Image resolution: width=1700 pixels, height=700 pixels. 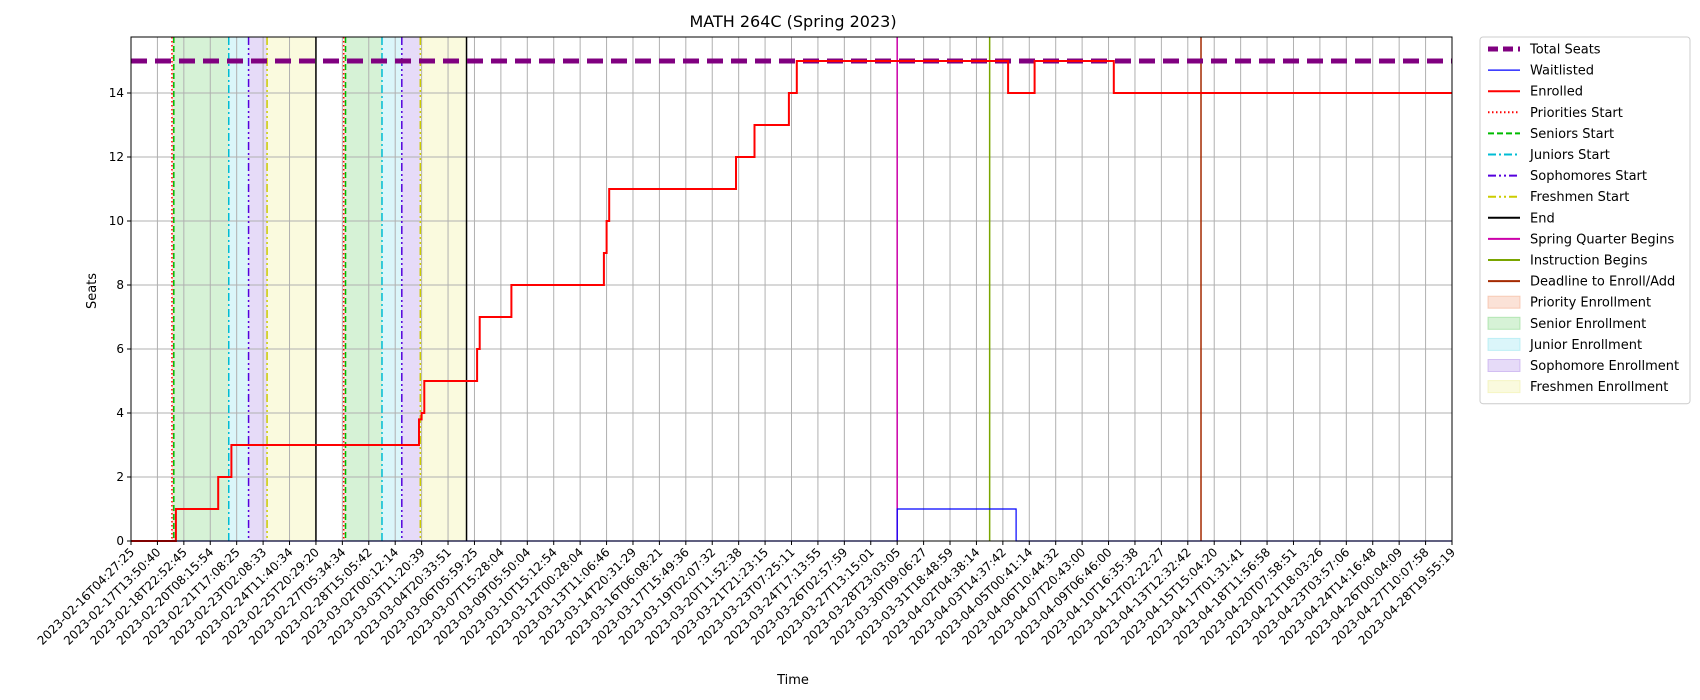 What do you see at coordinates (1588, 324) in the screenshot?
I see `legend-label: Senior Enrollment` at bounding box center [1588, 324].